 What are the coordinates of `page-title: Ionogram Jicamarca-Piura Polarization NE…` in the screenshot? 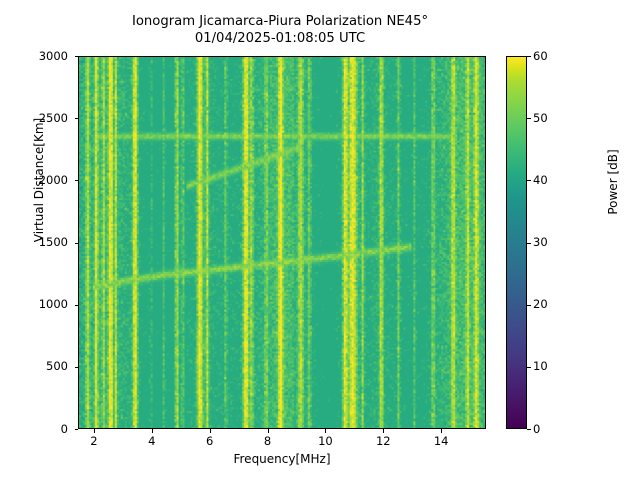 It's located at (280, 30).